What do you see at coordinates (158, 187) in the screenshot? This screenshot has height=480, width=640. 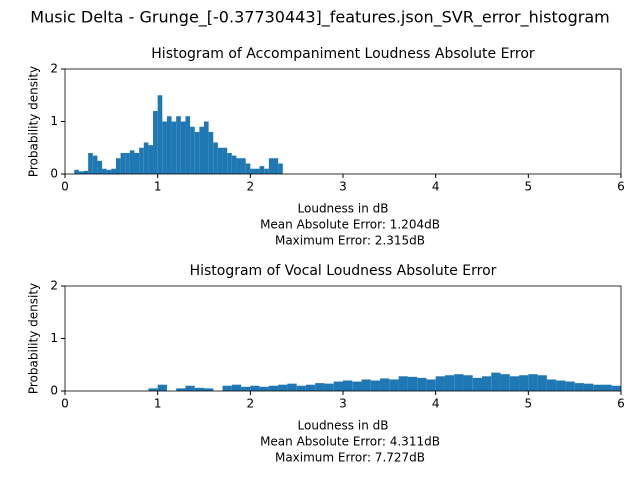 I see `x-tick-label: 1` at bounding box center [158, 187].